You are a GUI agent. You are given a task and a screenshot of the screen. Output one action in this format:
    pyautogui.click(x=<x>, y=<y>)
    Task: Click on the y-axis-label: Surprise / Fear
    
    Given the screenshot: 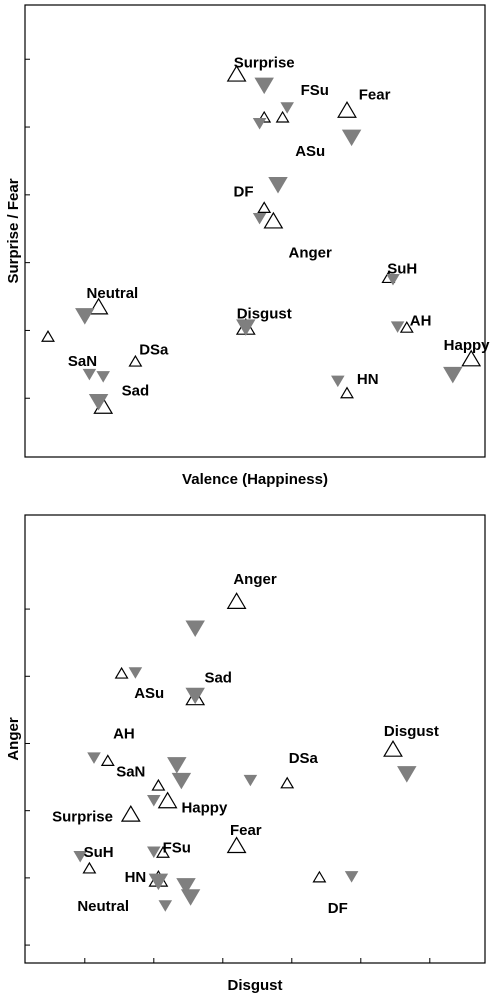 What is the action you would take?
    pyautogui.click(x=13, y=230)
    